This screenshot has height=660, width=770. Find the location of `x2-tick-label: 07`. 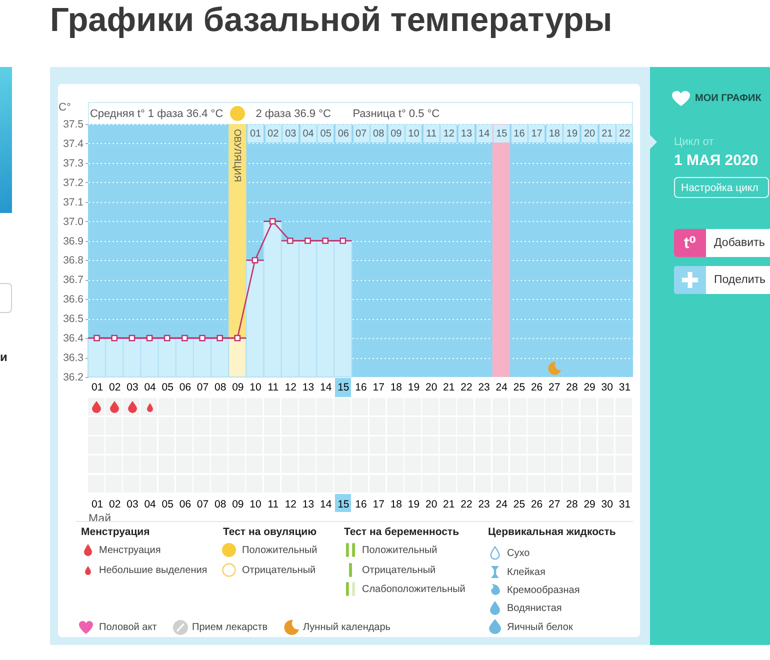

x2-tick-label: 07 is located at coordinates (361, 134).